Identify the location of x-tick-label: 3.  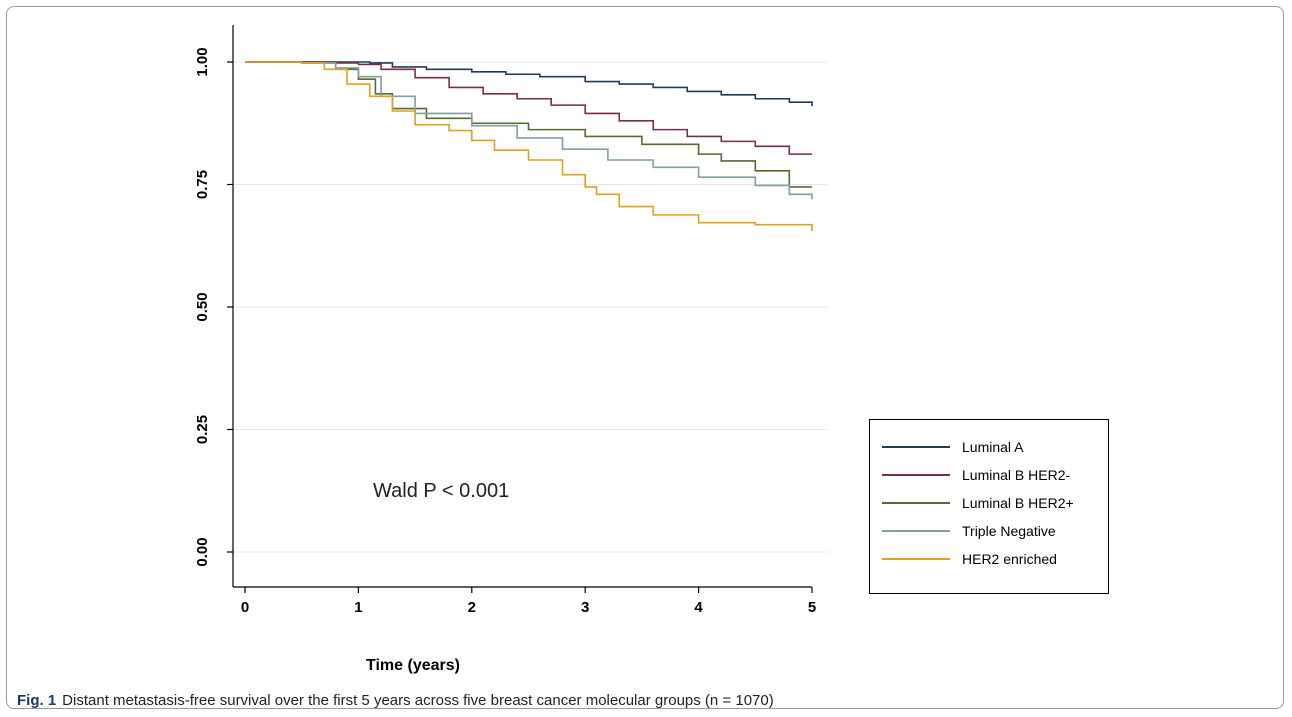
(585, 607).